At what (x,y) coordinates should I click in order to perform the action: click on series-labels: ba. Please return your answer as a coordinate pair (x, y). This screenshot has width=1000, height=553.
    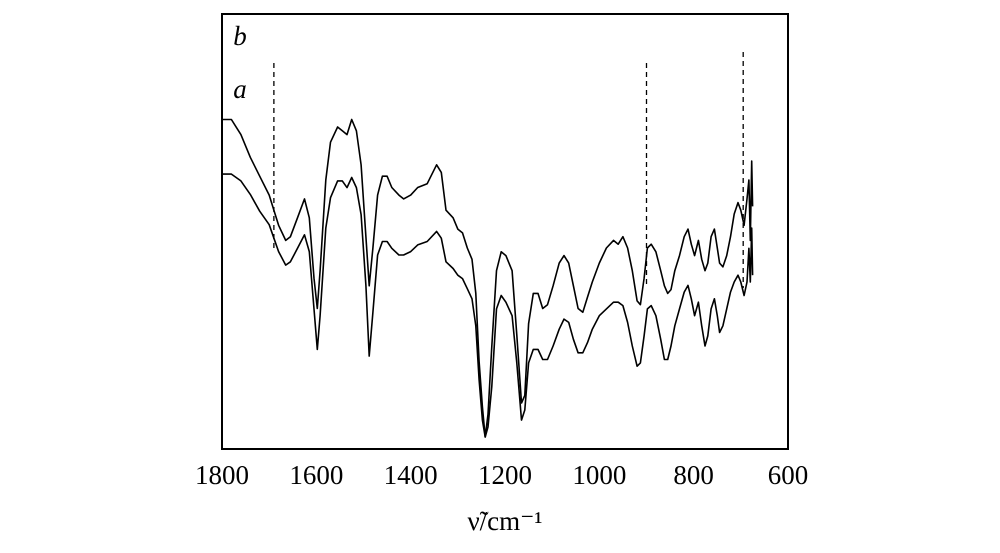
    Looking at the image, I should click on (240, 62).